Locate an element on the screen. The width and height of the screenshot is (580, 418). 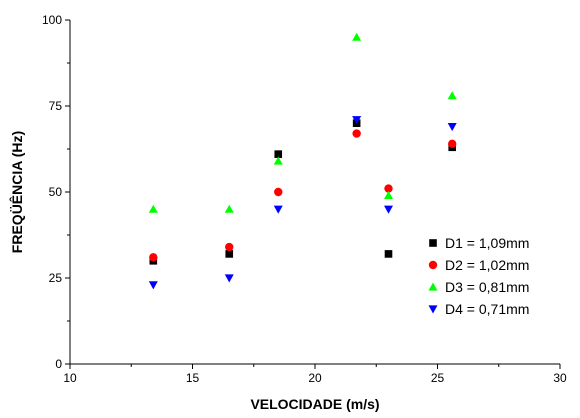
legend-label: D3 = 0,81mm is located at coordinates (487, 287).